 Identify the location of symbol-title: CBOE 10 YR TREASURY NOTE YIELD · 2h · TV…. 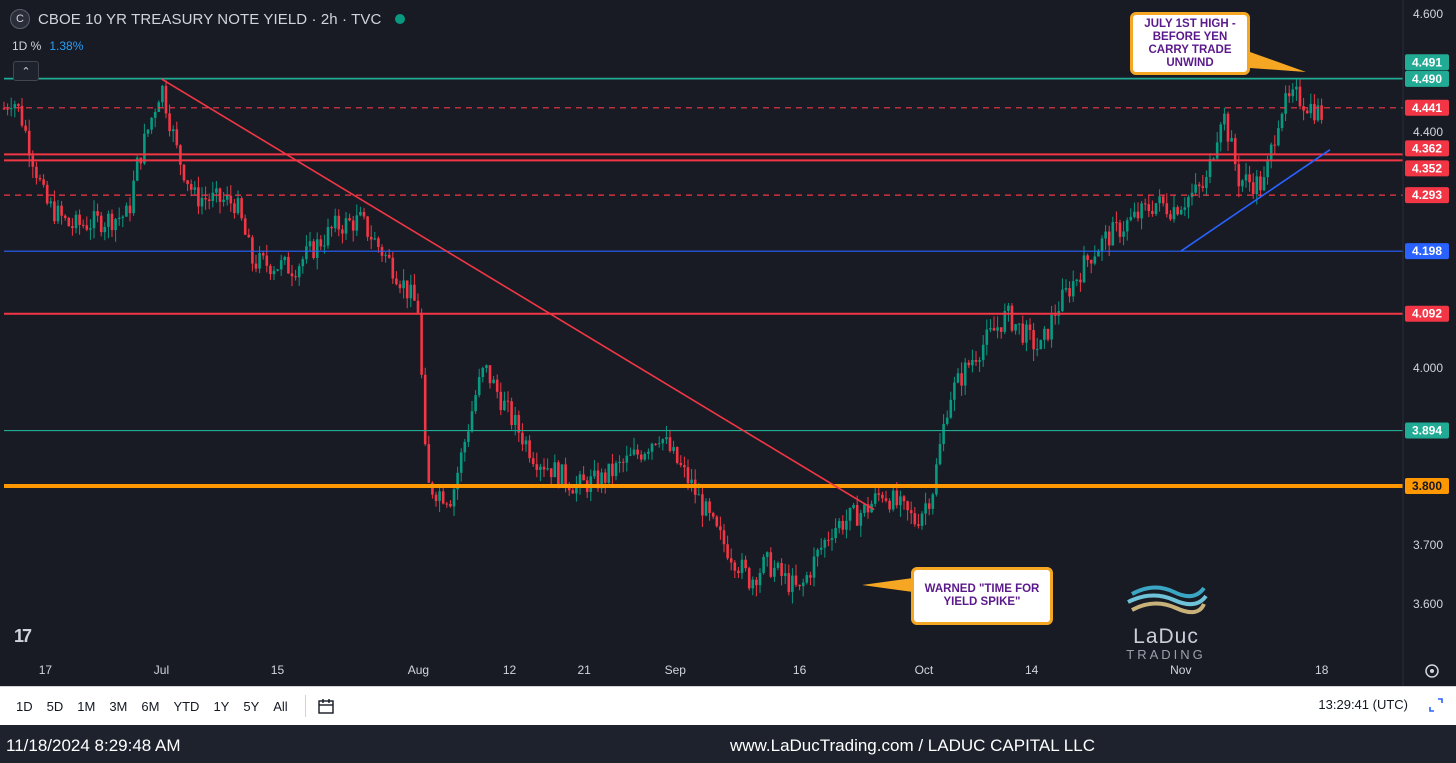
(210, 19).